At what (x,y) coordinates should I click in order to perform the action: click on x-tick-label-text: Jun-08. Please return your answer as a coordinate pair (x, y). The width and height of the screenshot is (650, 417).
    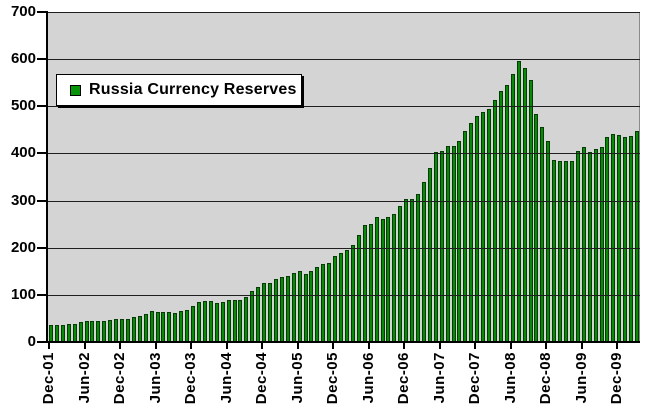
    Looking at the image, I should click on (510, 378).